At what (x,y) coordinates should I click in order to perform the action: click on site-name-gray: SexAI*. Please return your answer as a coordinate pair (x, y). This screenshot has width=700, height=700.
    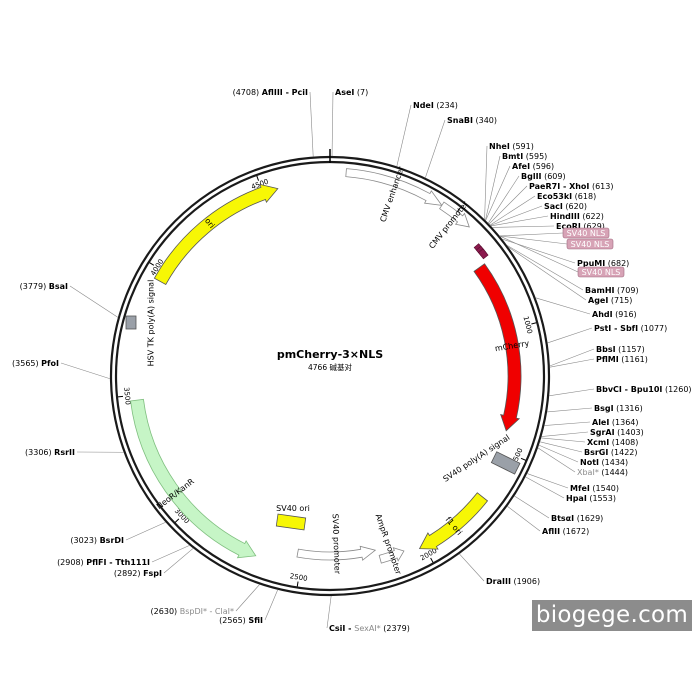
    Looking at the image, I should click on (367, 628).